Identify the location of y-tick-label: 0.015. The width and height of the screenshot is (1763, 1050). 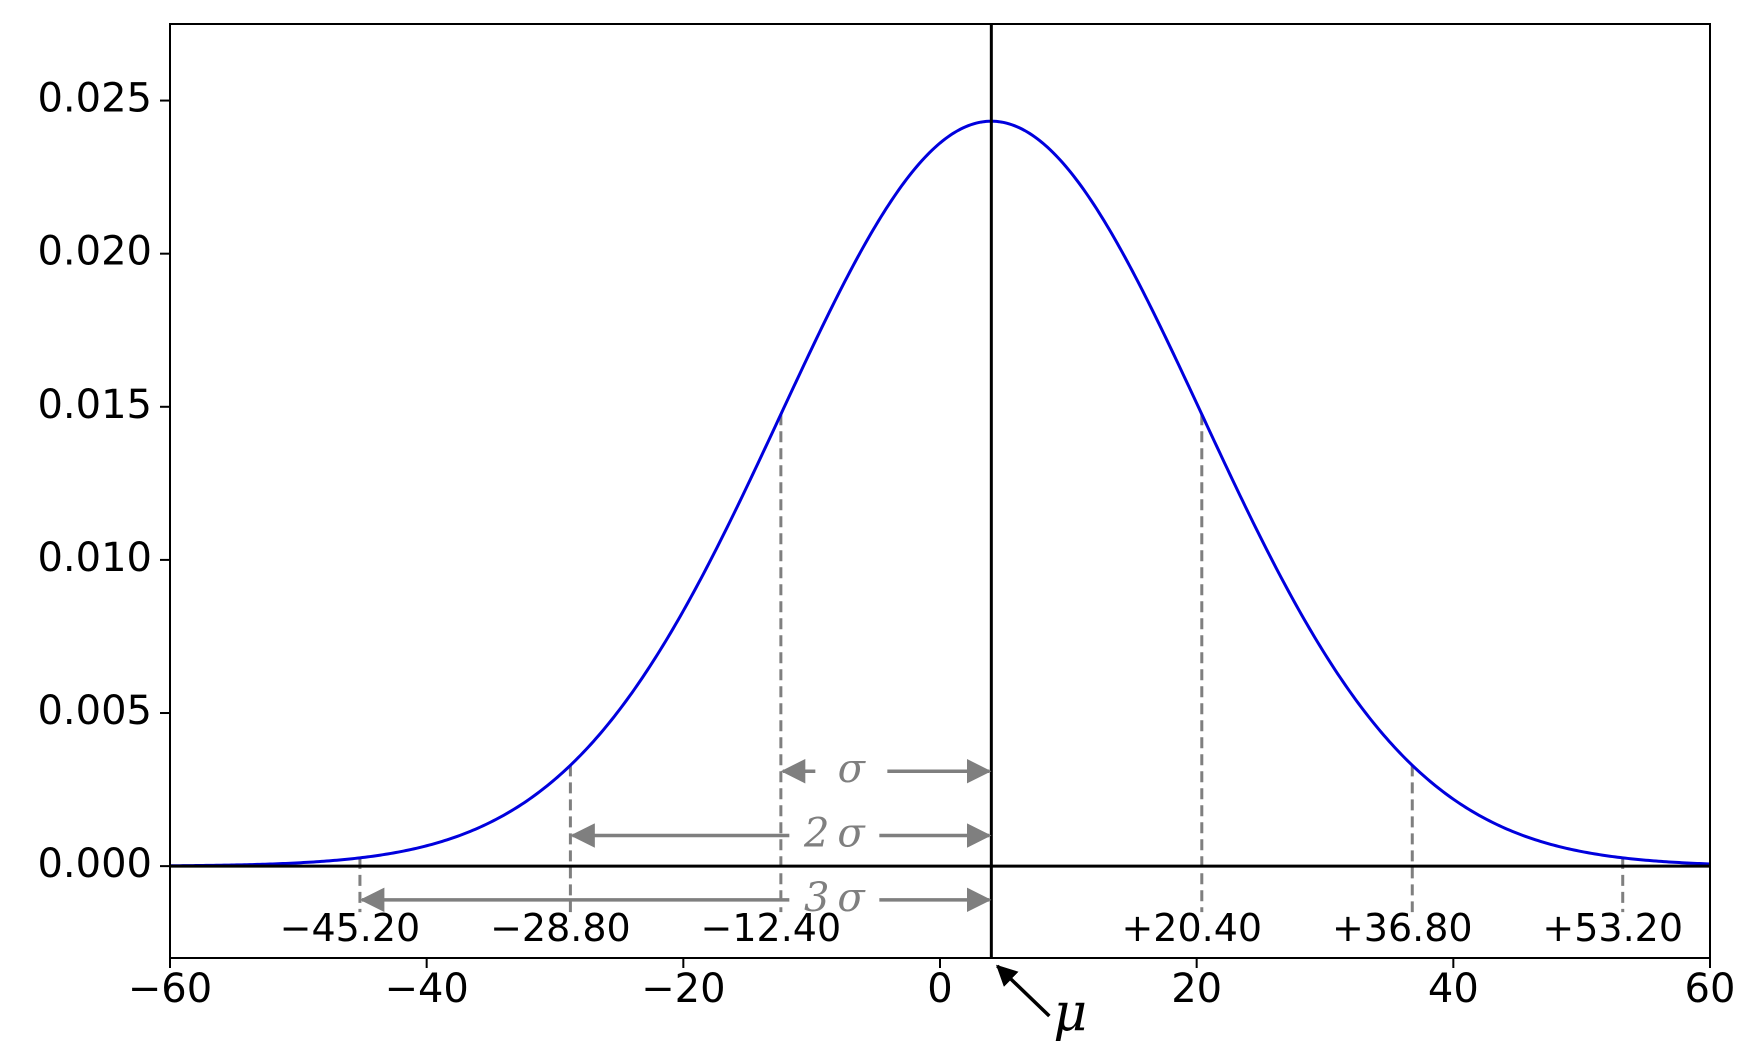
(94, 405).